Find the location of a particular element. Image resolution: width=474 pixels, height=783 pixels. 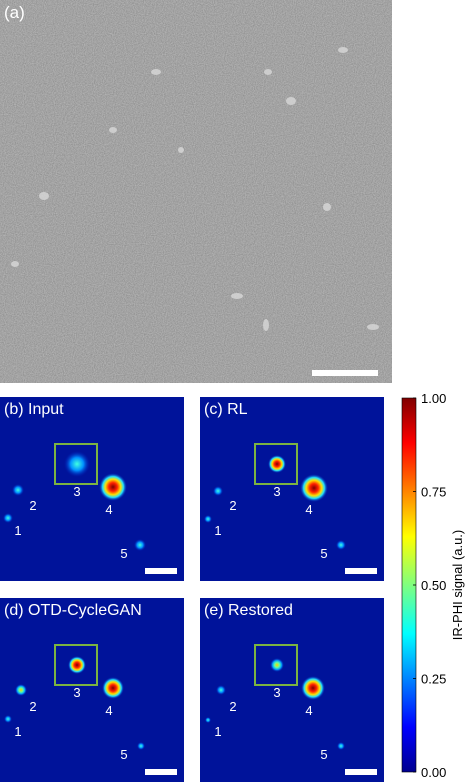

panel-label: (e) Restored is located at coordinates (248, 610).